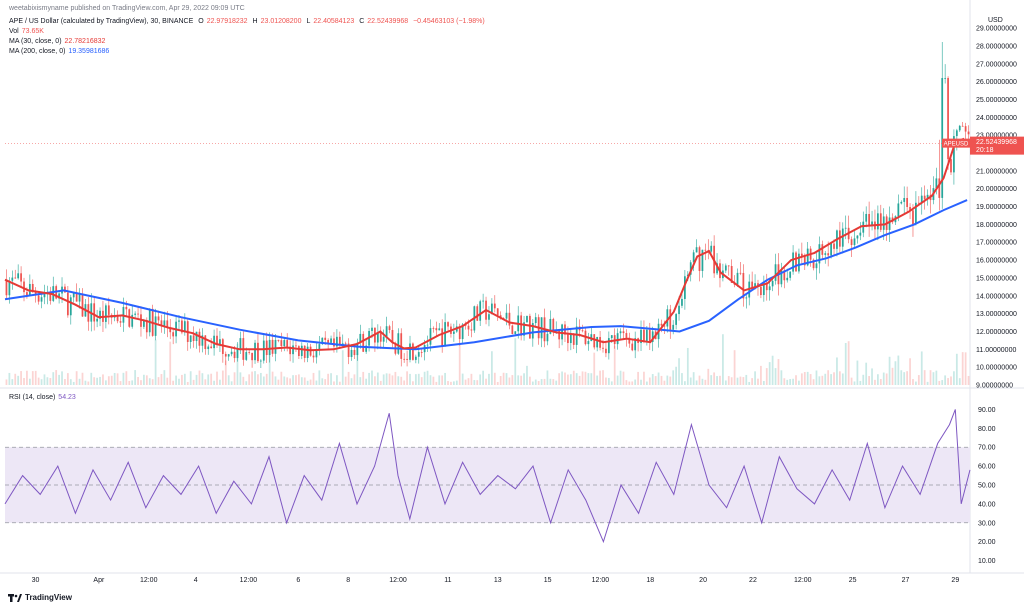 The height and width of the screenshot is (607, 1024). Describe the element at coordinates (996, 64) in the screenshot. I see `price-tick-label: 27.00000000` at that location.